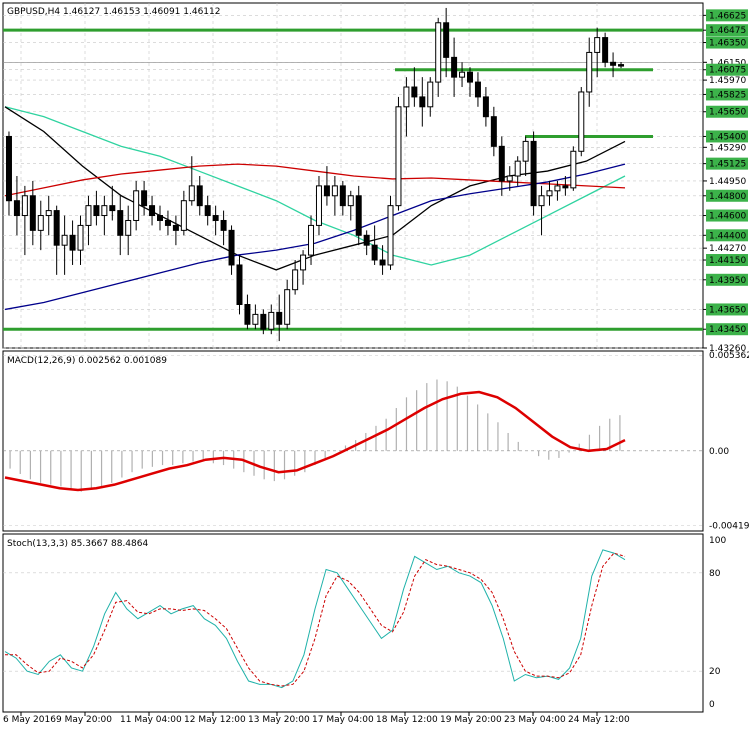 Image resolution: width=749 pixels, height=735 pixels. I want to click on price-tick-label: 1.46475, so click(727, 31).